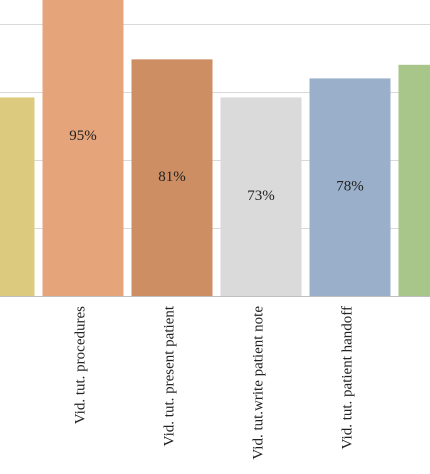  Describe the element at coordinates (258, 383) in the screenshot. I see `category-label-4: Vid. tut.write patient note` at that location.